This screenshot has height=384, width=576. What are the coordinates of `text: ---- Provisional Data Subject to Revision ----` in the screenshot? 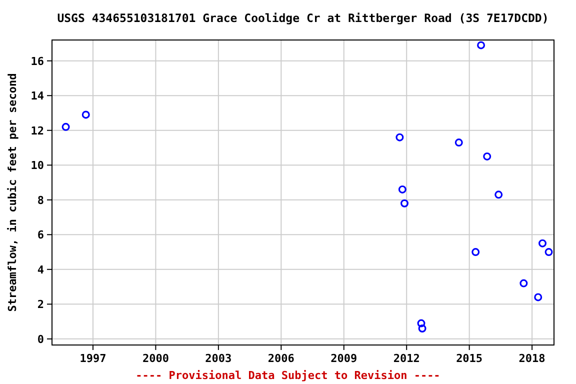 It's located at (288, 375).